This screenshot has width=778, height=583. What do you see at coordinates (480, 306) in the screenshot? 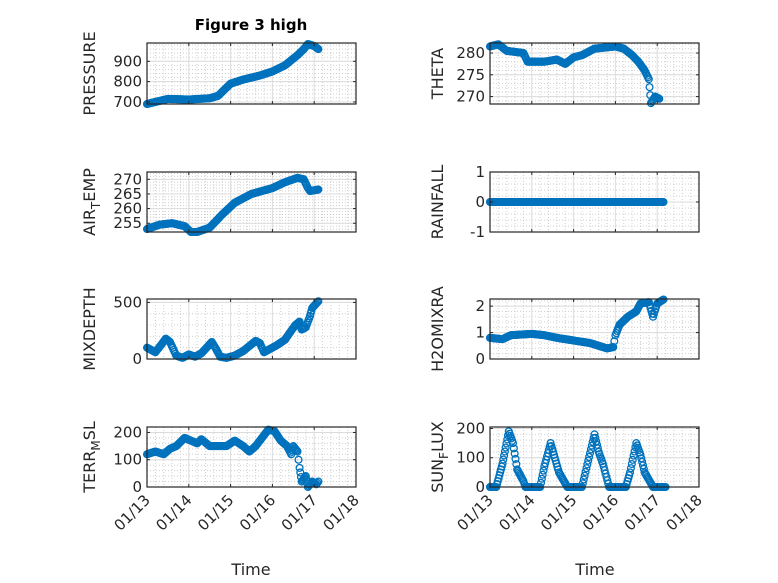
I see `y-tick-label: 2` at bounding box center [480, 306].